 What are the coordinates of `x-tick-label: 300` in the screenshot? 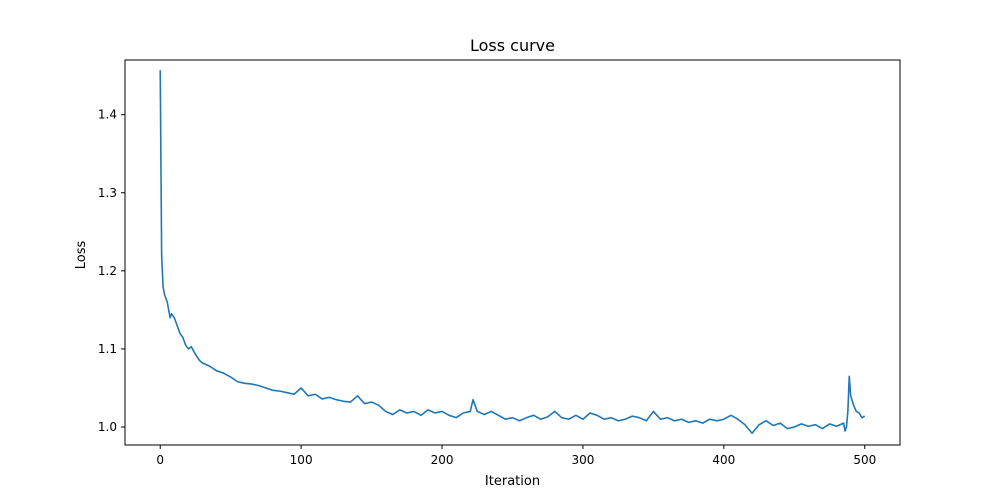 It's located at (583, 460).